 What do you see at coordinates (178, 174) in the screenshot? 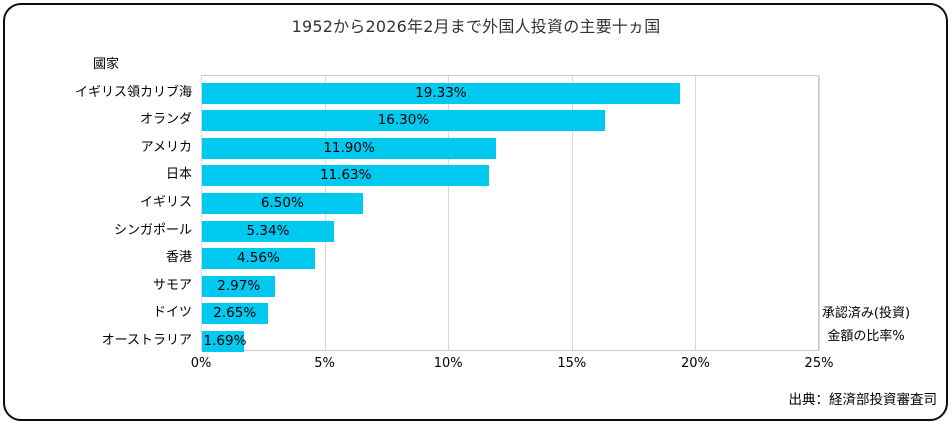
I see `category-label: 日本` at bounding box center [178, 174].